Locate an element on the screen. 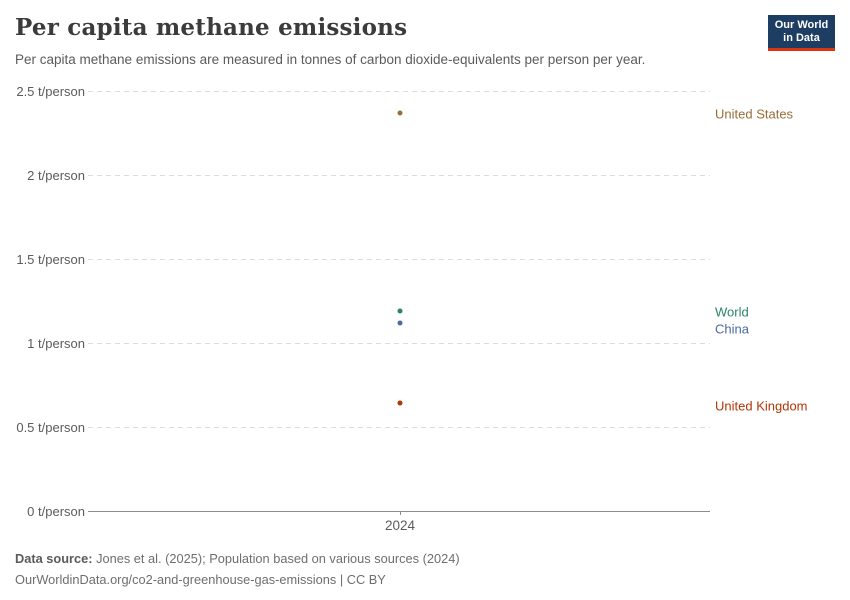 This screenshot has width=850, height=600. entity-label-world: World is located at coordinates (732, 312).